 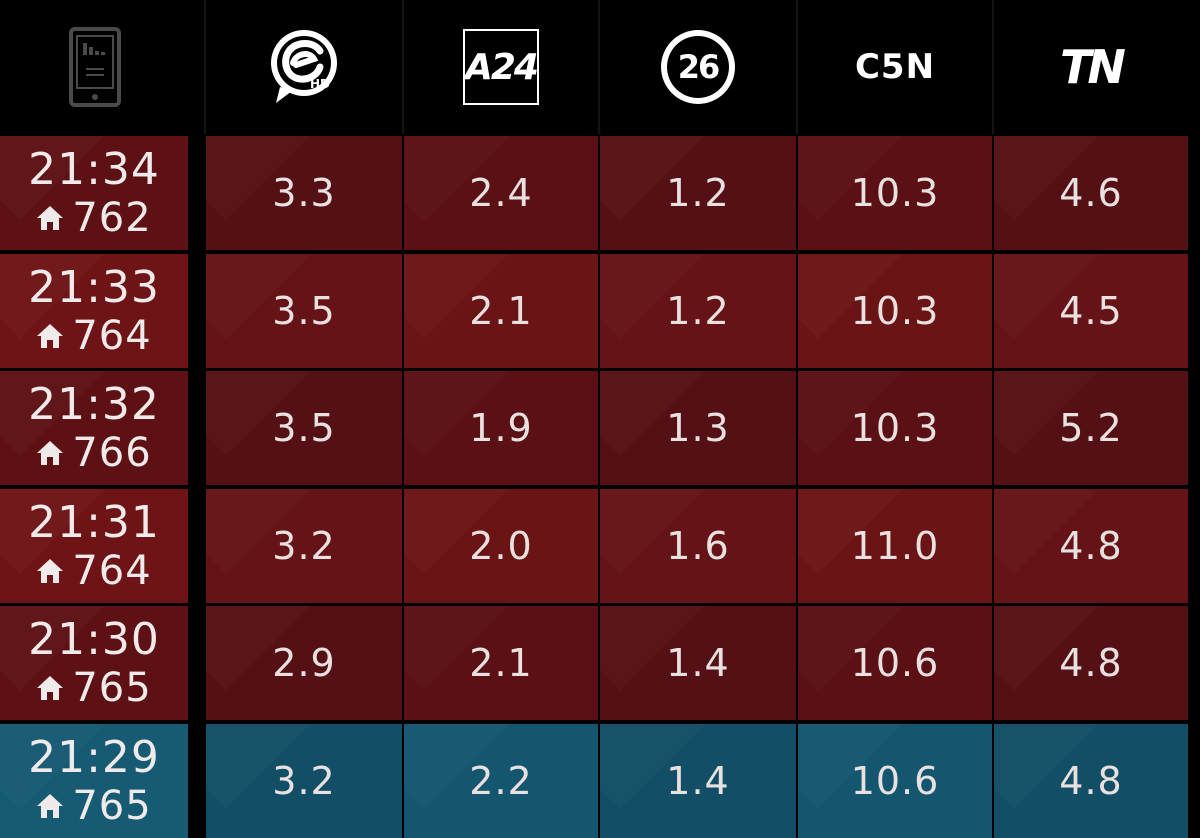 I want to click on rating-cell-eltrece-hd: 3.3, so click(x=304, y=193).